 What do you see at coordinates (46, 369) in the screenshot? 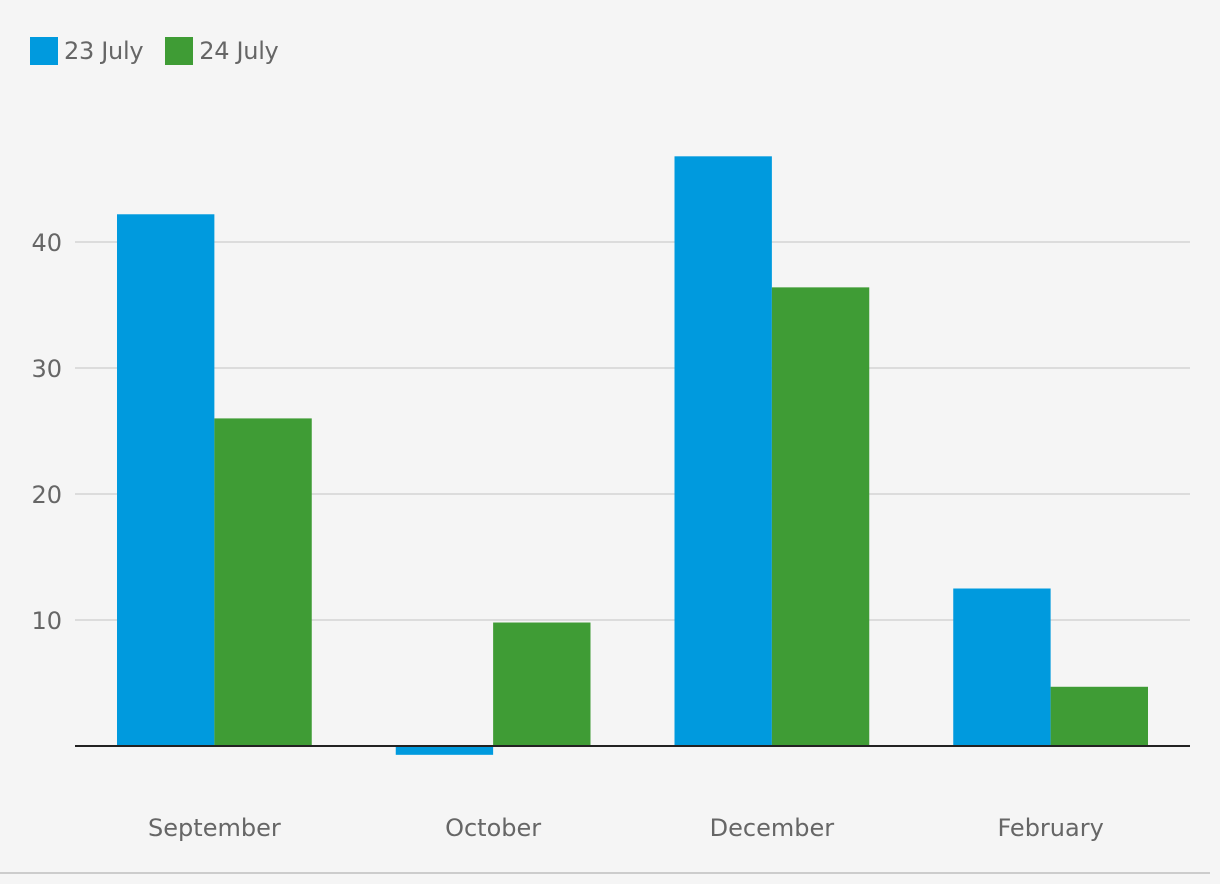
I see `y-tick-label-30: 30` at bounding box center [46, 369].